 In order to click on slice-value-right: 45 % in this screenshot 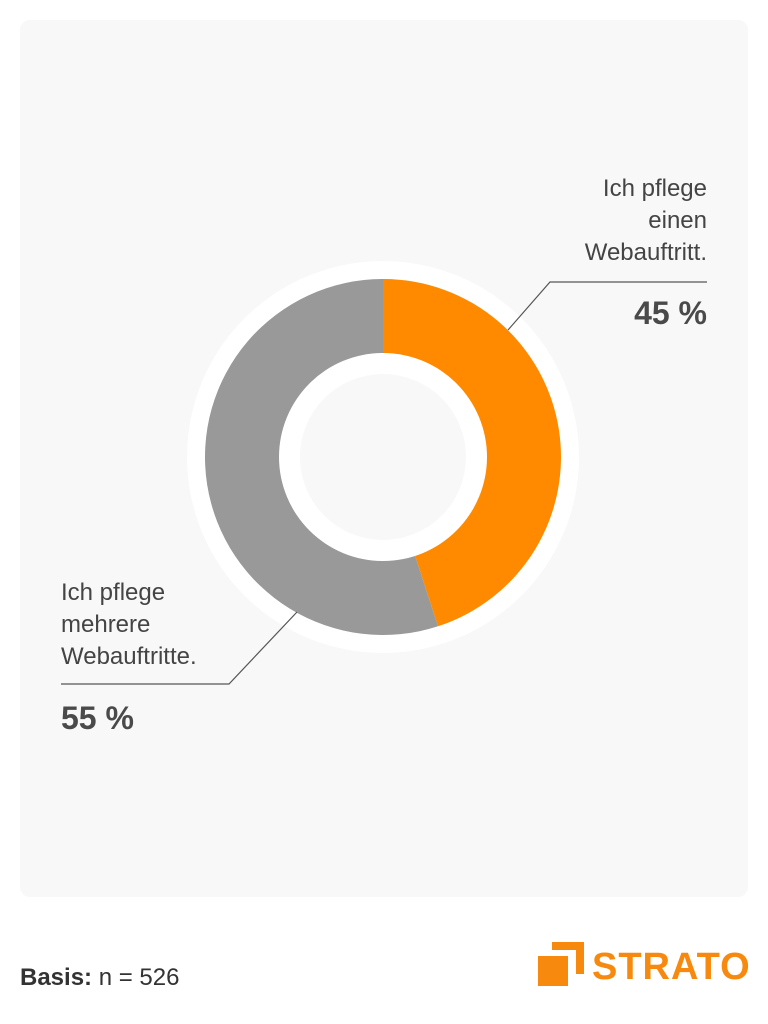, I will do `click(670, 313)`.